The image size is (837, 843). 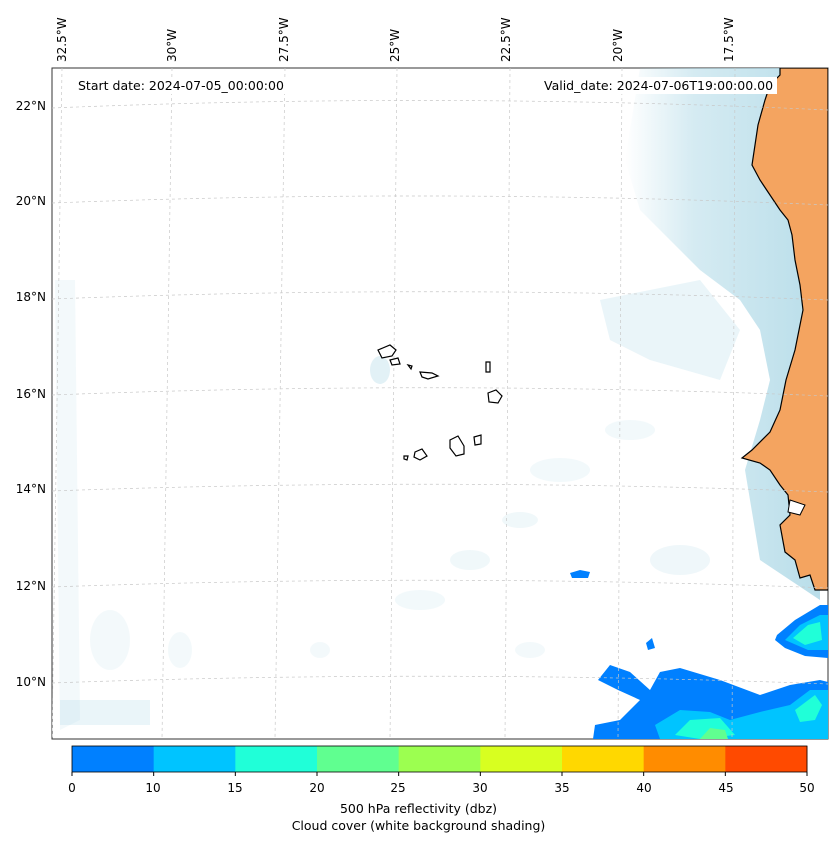 I want to click on lat-label: 12°N, so click(x=30, y=586).